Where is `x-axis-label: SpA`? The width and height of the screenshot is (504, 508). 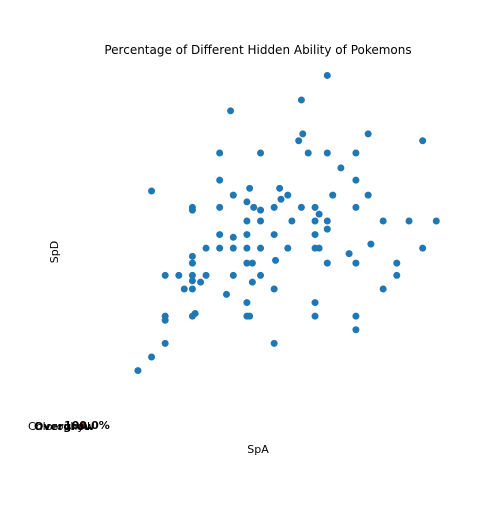
x-axis-label: SpA is located at coordinates (258, 449).